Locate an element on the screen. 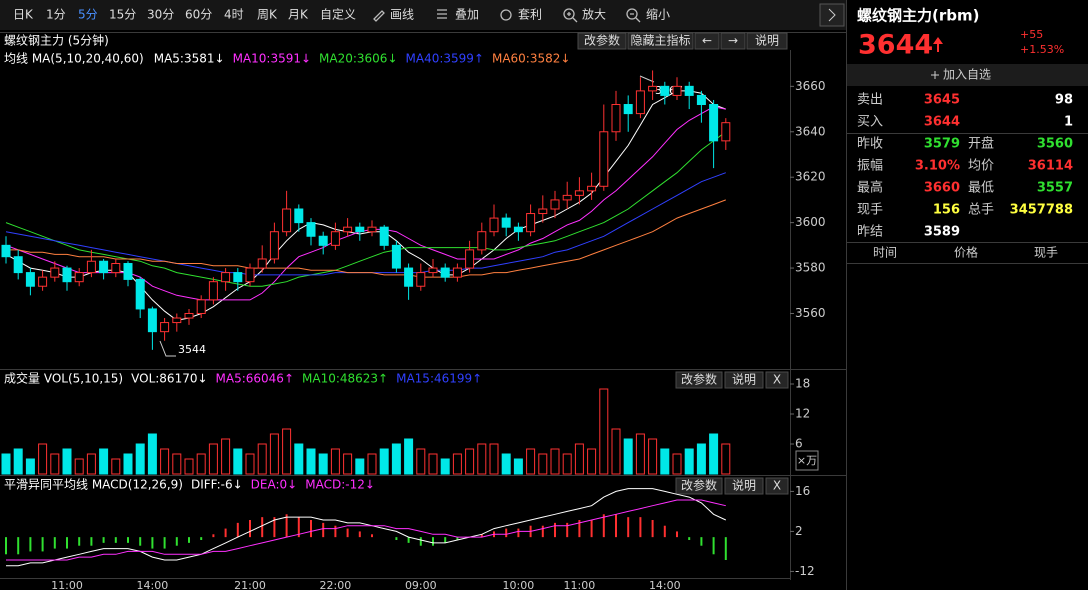 The width and height of the screenshot is (1088, 590). quote-value: 3589 is located at coordinates (942, 232).